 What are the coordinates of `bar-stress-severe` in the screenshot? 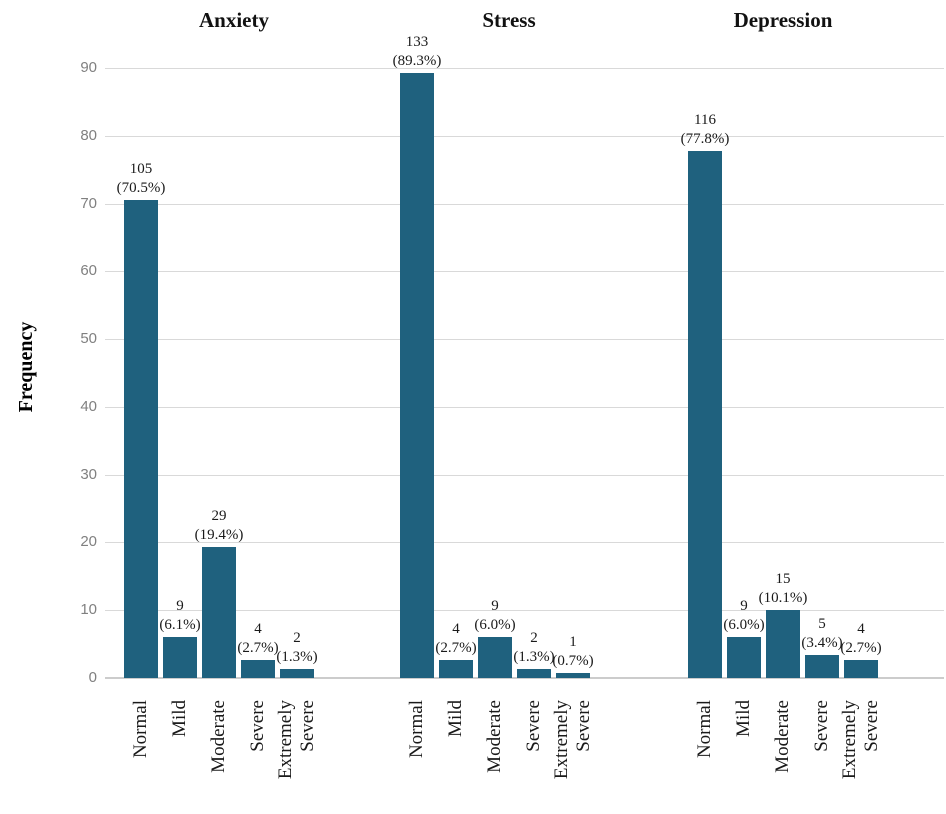 It's located at (534, 673).